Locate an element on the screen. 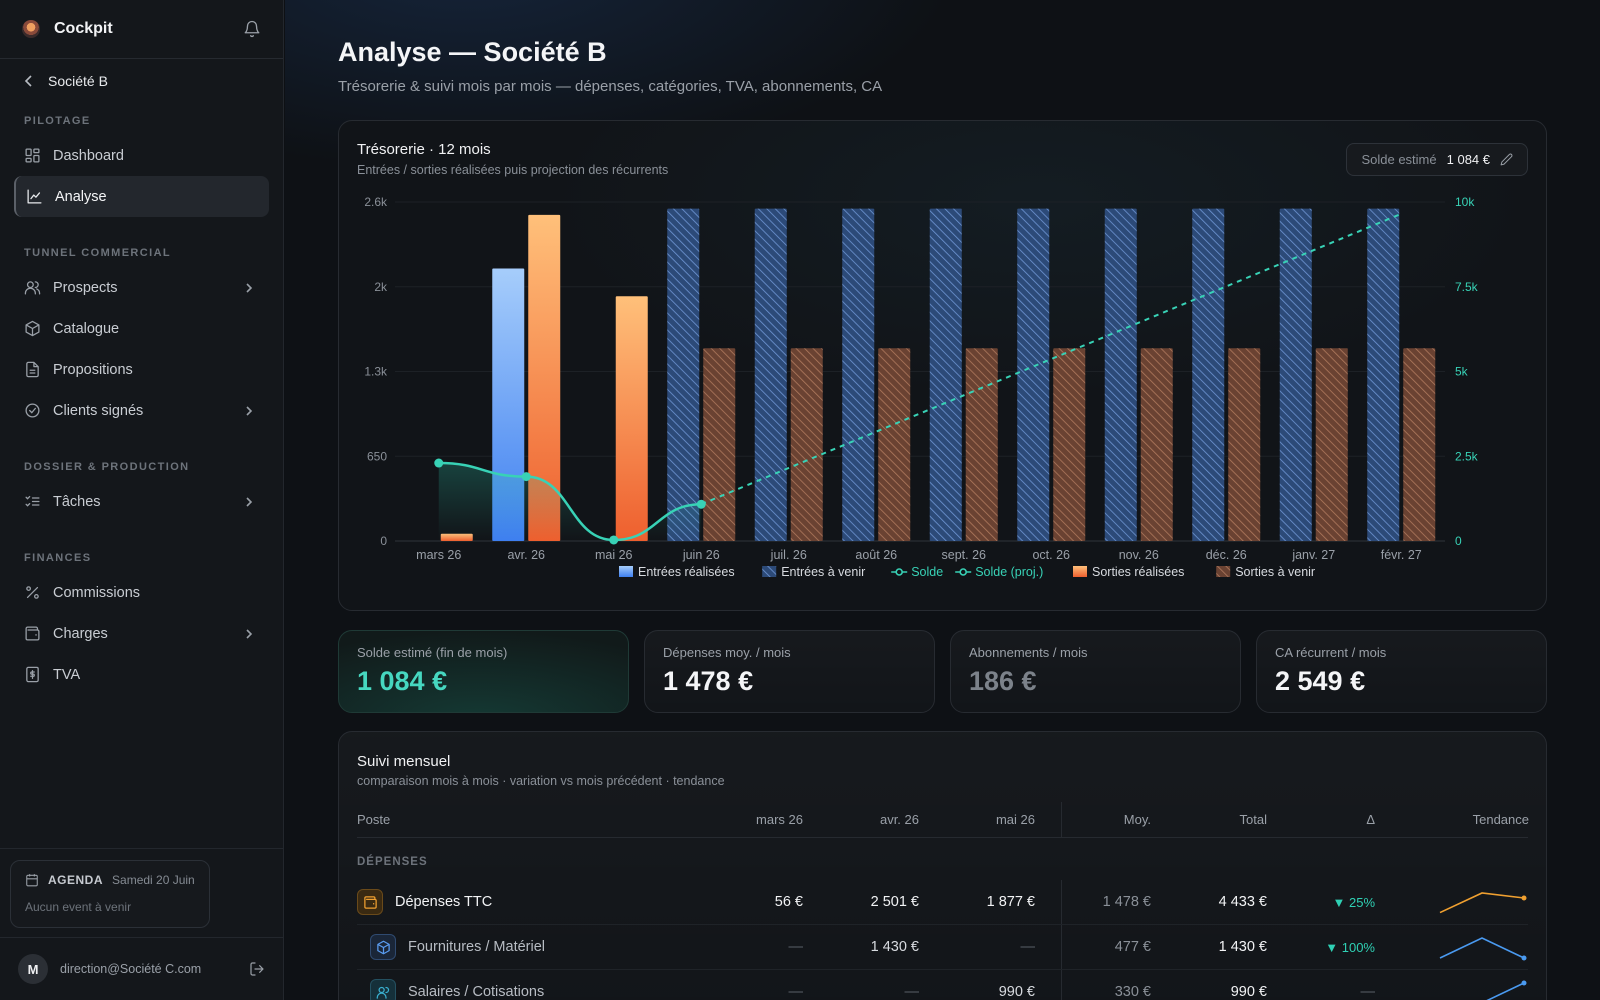  col-avr: avr. 26 is located at coordinates (899, 819).